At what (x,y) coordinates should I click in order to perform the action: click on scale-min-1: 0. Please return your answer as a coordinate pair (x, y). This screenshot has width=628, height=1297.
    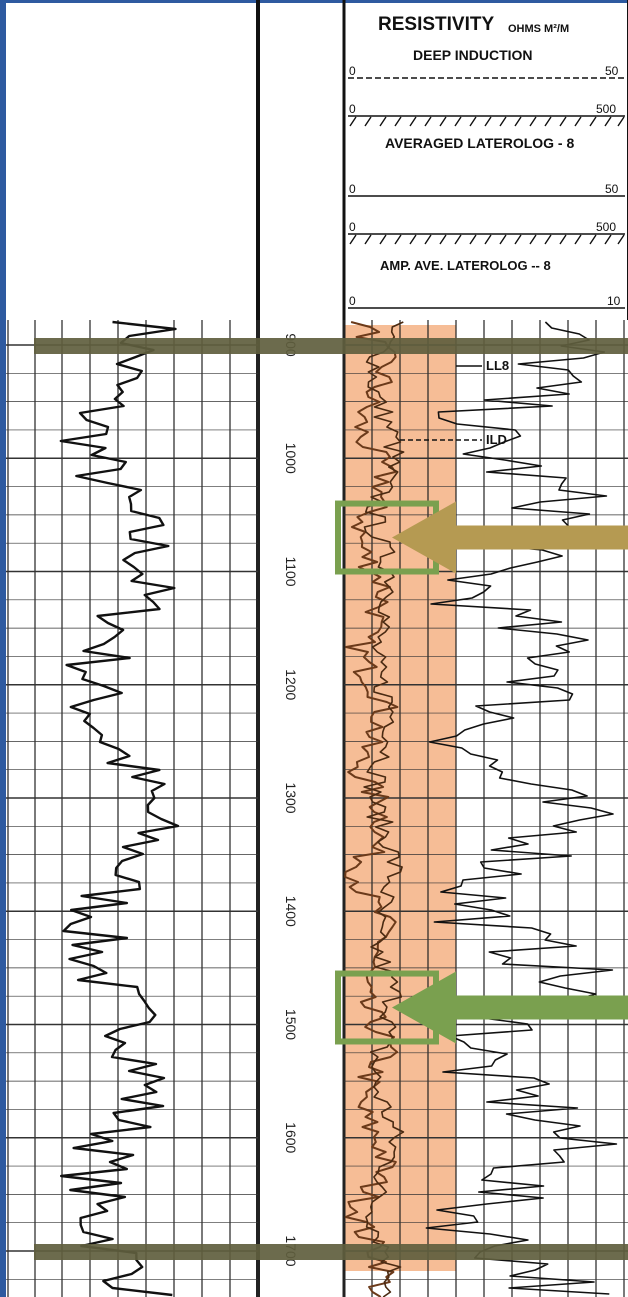
    Looking at the image, I should click on (352, 71).